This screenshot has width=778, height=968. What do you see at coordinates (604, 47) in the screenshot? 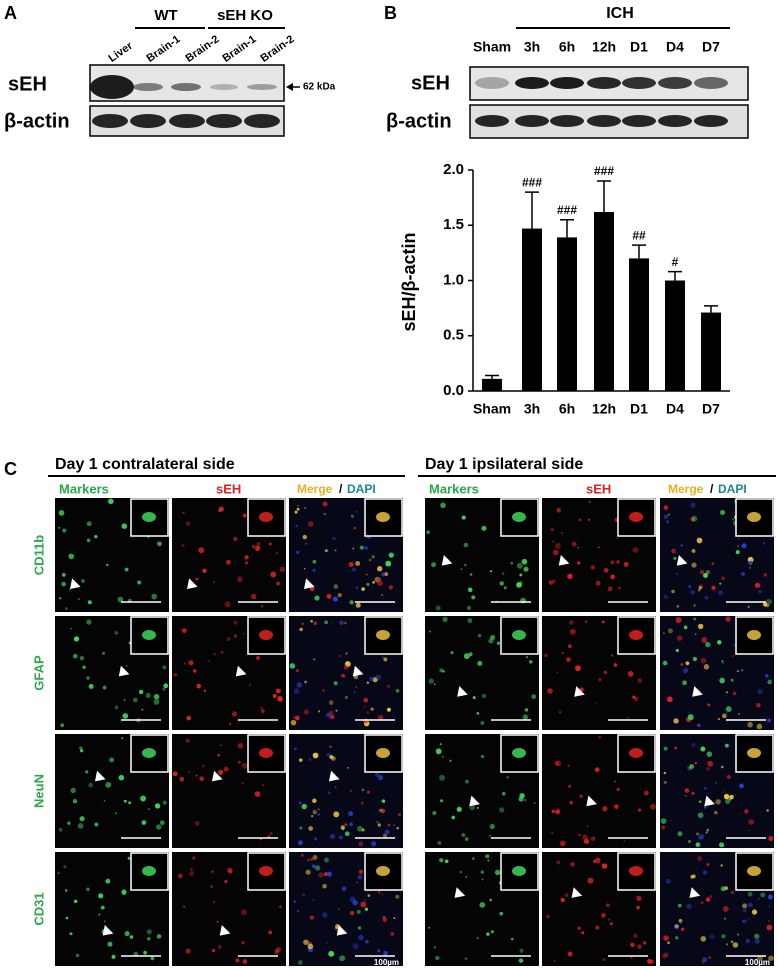
I see `lane-label: 12h` at bounding box center [604, 47].